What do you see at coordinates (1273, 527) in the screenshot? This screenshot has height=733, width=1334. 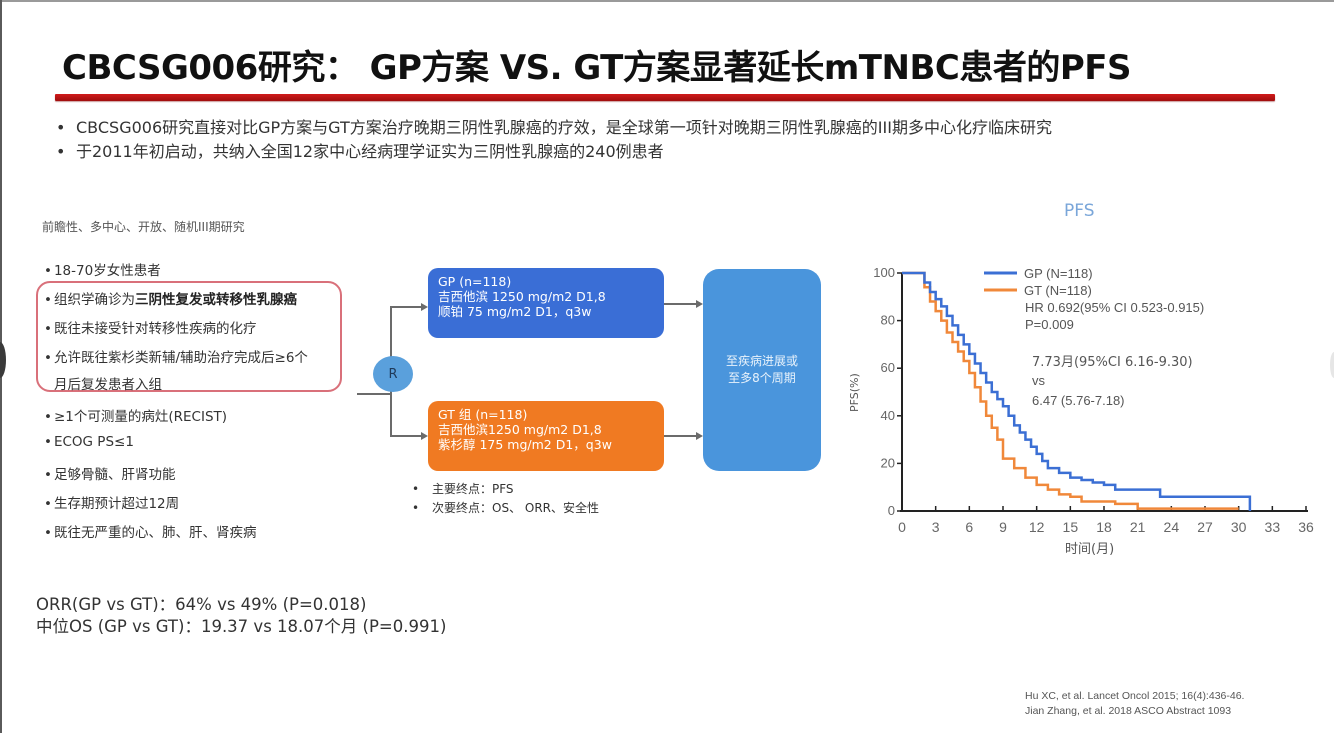 I see `svg-text: 33` at bounding box center [1273, 527].